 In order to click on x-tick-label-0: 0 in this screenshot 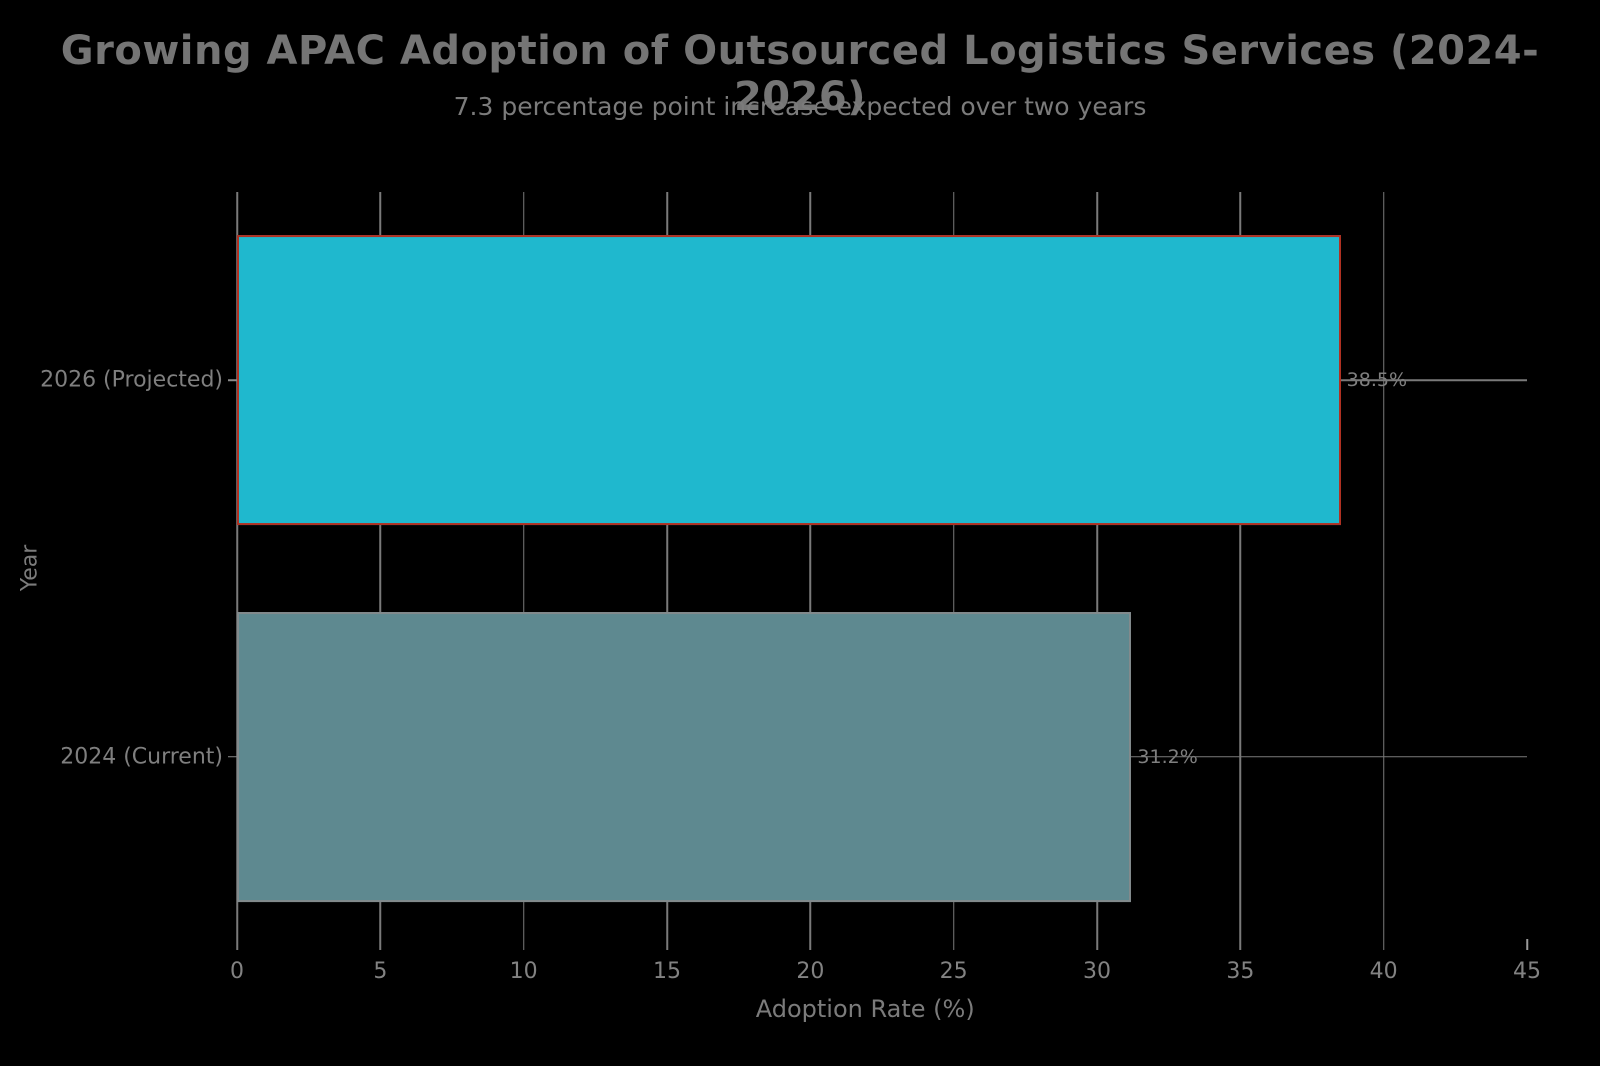, I will do `click(237, 971)`.